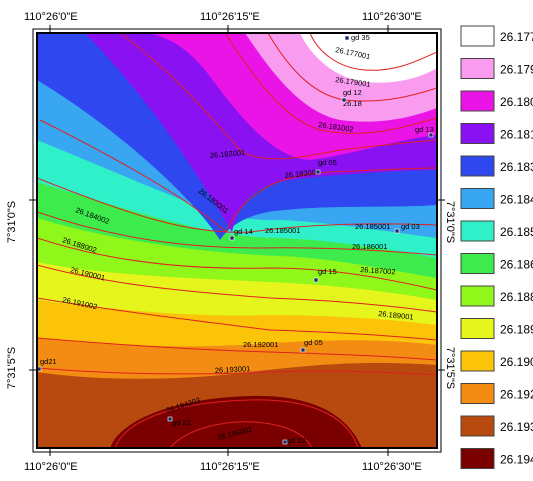 The width and height of the screenshot is (533, 481). I want to click on right-coord: 7°31'0"S, so click(450, 222).